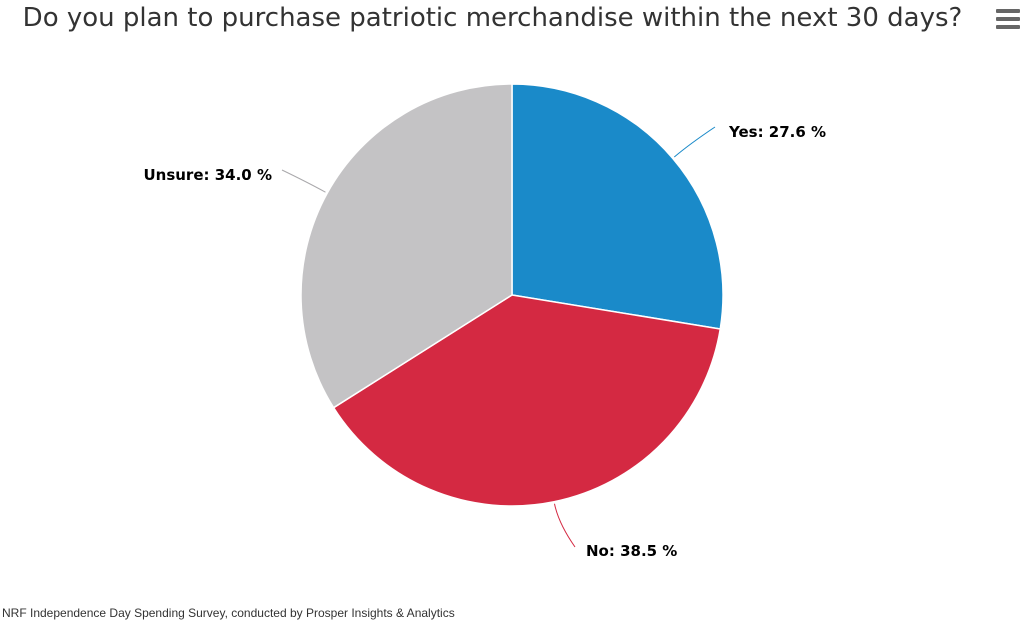 This screenshot has height=623, width=1033. I want to click on hamburger-menu-icon, so click(1008, 19).